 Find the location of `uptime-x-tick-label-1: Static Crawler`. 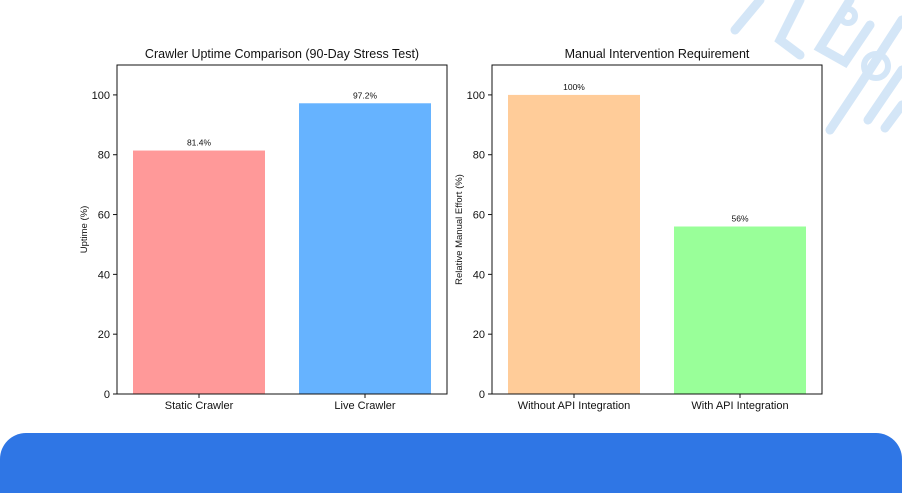

uptime-x-tick-label-1: Static Crawler is located at coordinates (199, 406).